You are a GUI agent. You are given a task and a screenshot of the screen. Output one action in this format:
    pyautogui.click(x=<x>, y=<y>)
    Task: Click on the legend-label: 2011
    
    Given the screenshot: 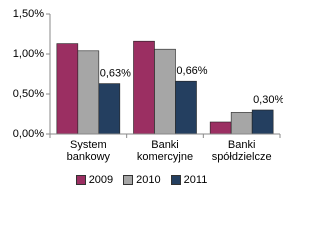 What is the action you would take?
    pyautogui.click(x=195, y=180)
    